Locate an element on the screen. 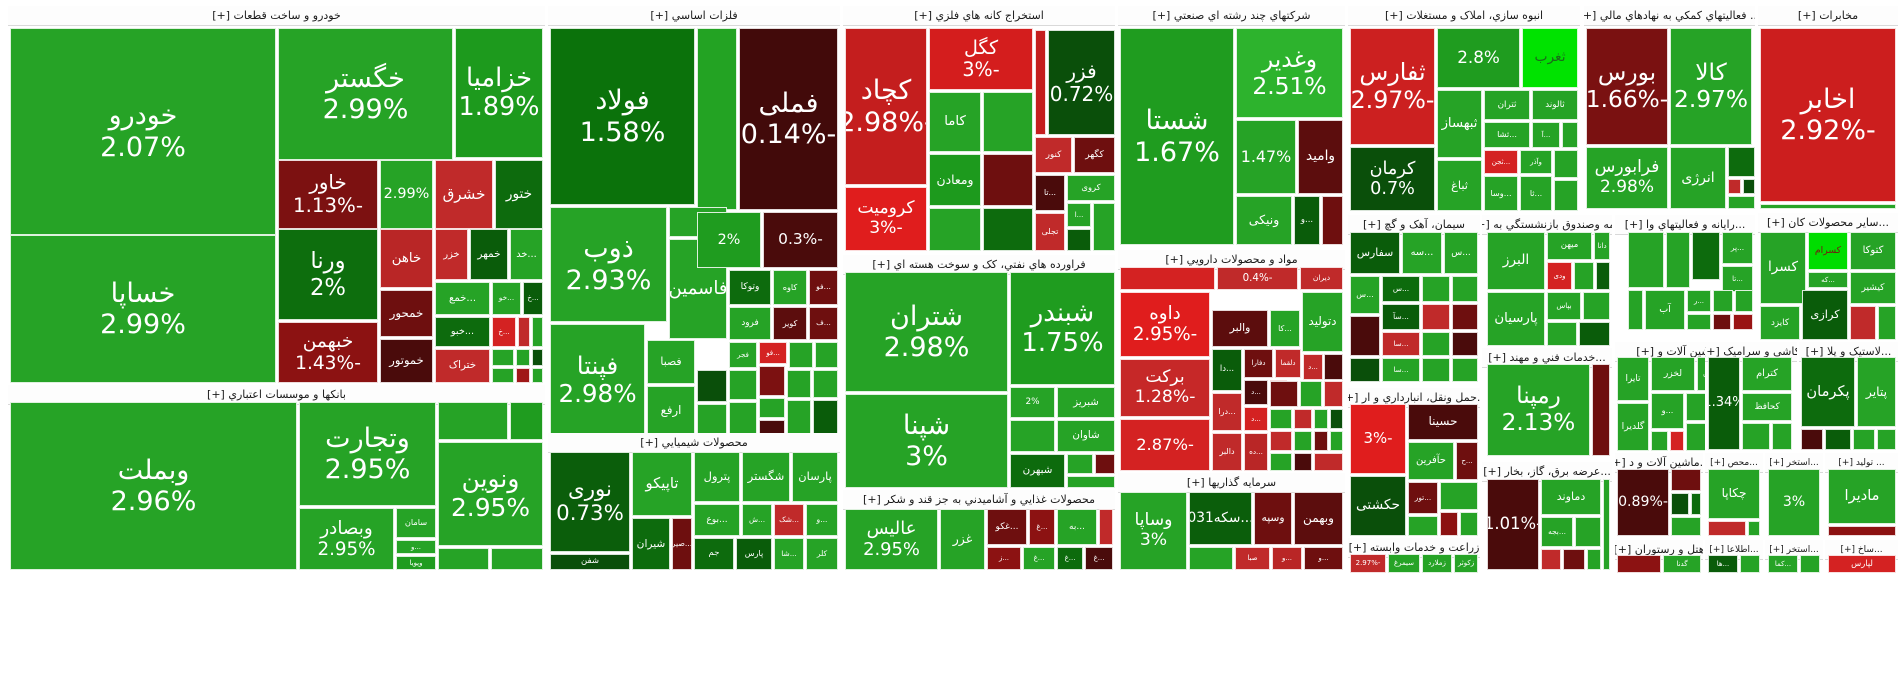  stock-tile-food-عالیس: عالیس 2.95% is located at coordinates (891, 539).